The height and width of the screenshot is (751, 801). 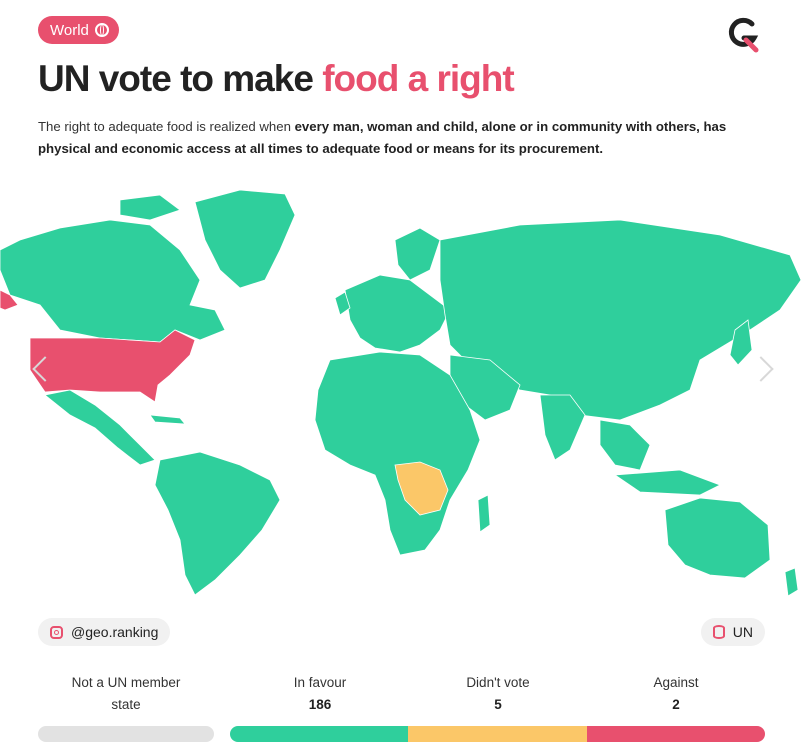 I want to click on map-canada, so click(x=113, y=281).